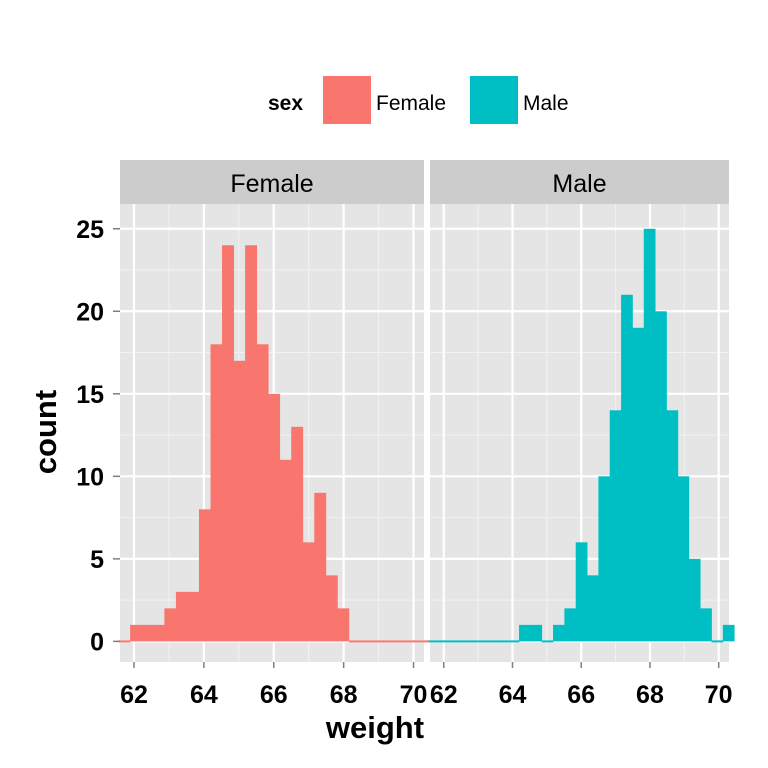 The height and width of the screenshot is (768, 768). Describe the element at coordinates (546, 103) in the screenshot. I see `legend-label: Male` at that location.